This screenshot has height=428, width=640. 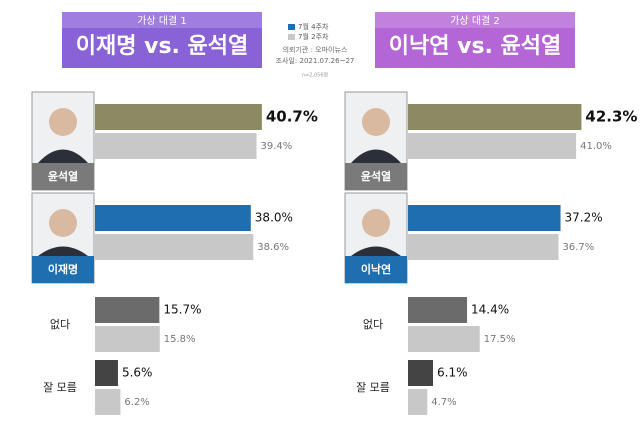 I want to click on value-label: 4.7%, so click(x=443, y=402).